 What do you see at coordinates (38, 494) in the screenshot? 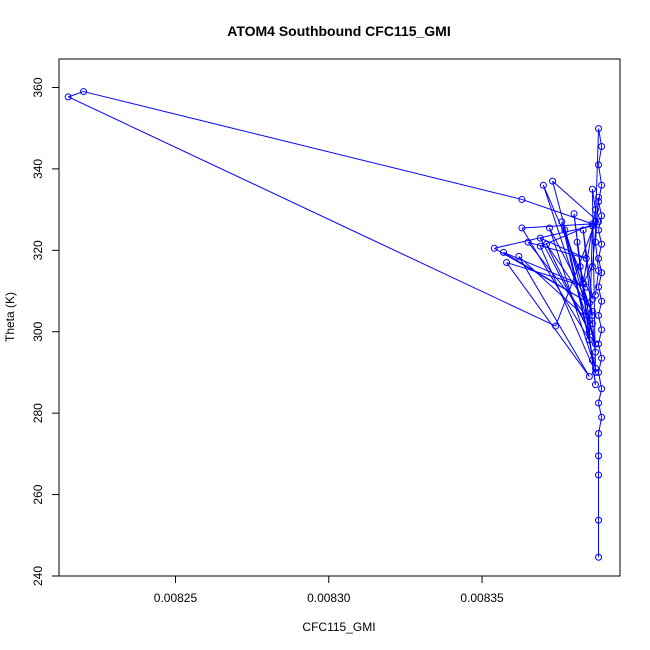
I see `y-tick-label: 260` at bounding box center [38, 494].